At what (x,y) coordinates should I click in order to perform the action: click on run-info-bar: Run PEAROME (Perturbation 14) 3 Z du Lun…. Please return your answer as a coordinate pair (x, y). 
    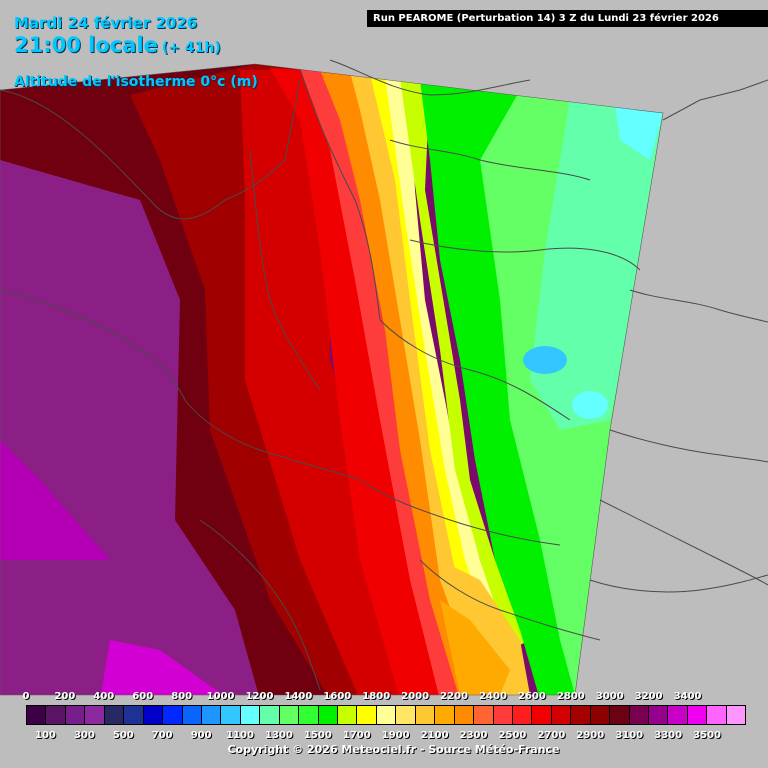
    Looking at the image, I should click on (567, 18).